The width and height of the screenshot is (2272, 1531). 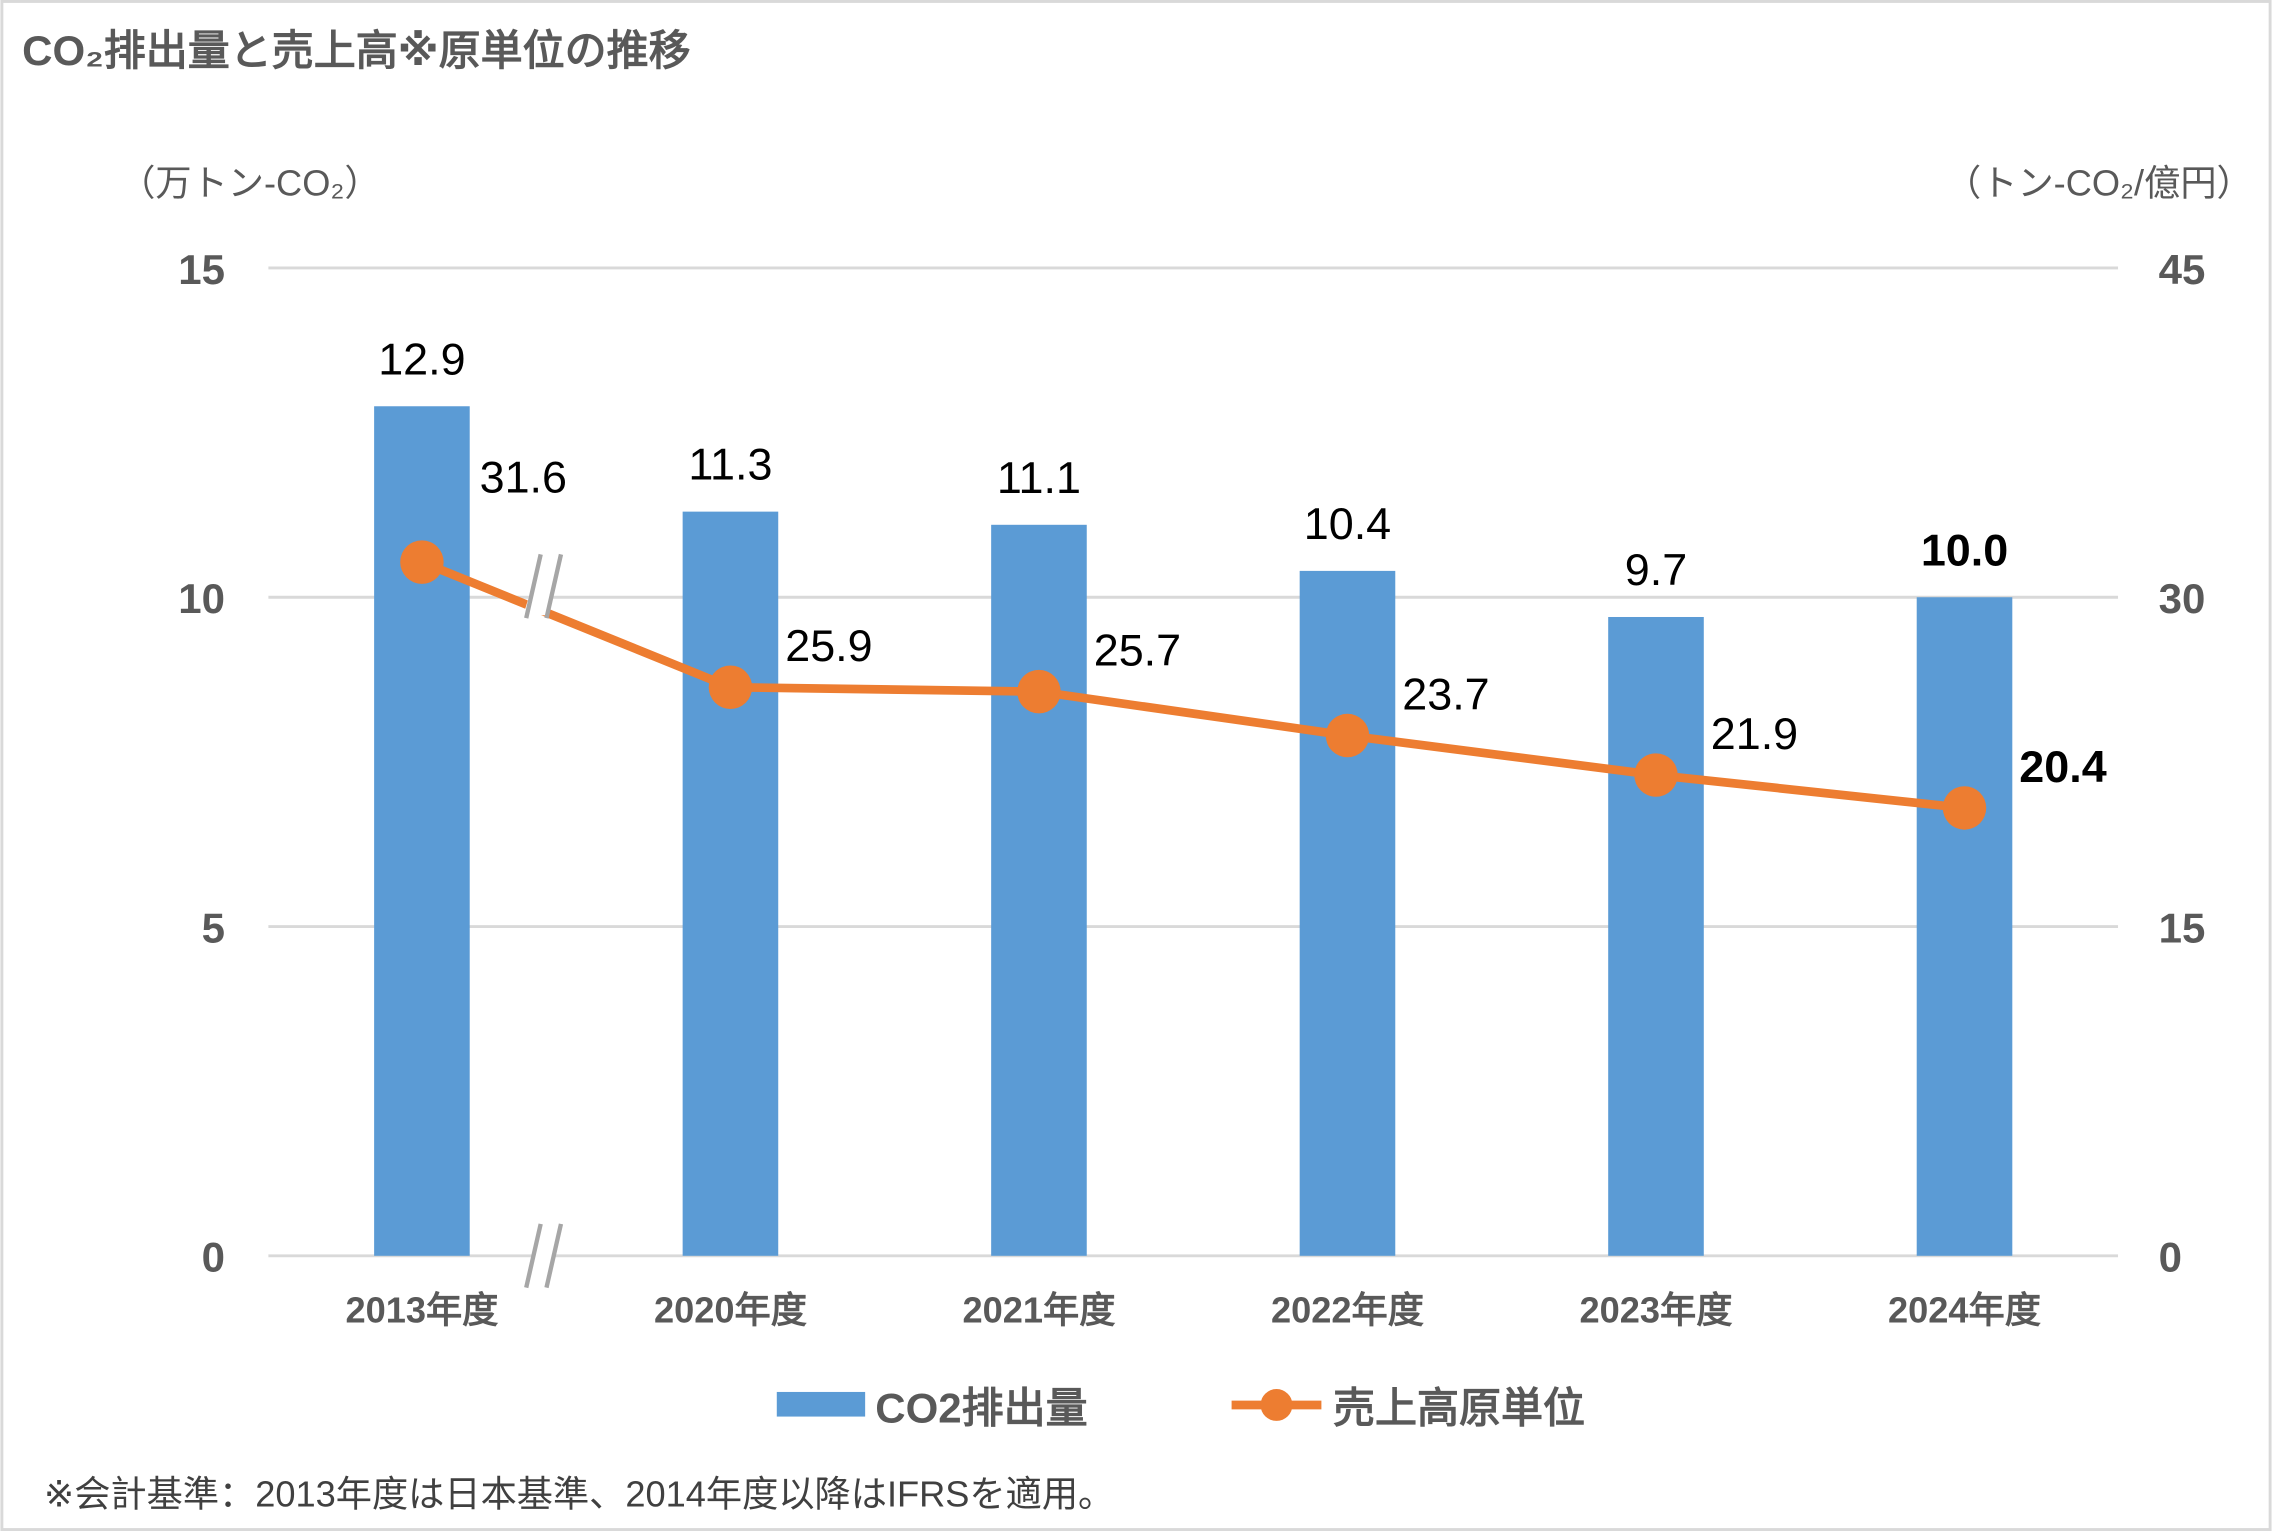 What do you see at coordinates (201, 269) in the screenshot?
I see `left-tick-label: 15` at bounding box center [201, 269].